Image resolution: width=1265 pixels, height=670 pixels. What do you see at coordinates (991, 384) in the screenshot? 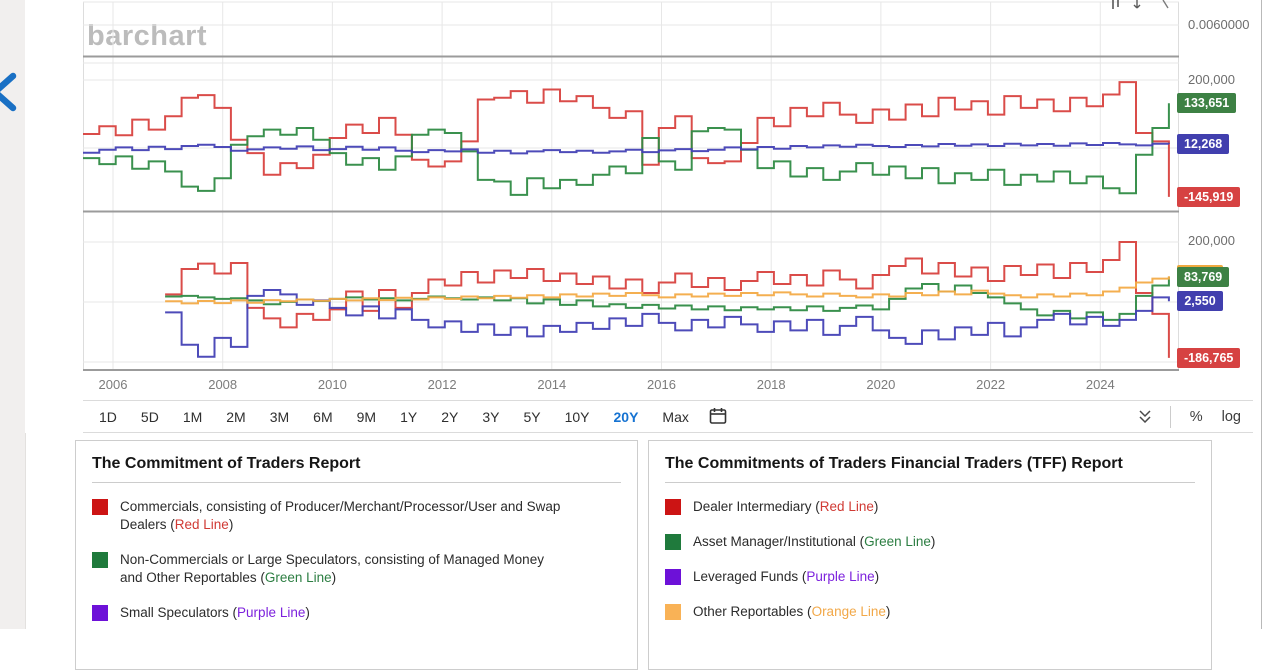
I see `x-axis-year-label: 2022` at bounding box center [991, 384].